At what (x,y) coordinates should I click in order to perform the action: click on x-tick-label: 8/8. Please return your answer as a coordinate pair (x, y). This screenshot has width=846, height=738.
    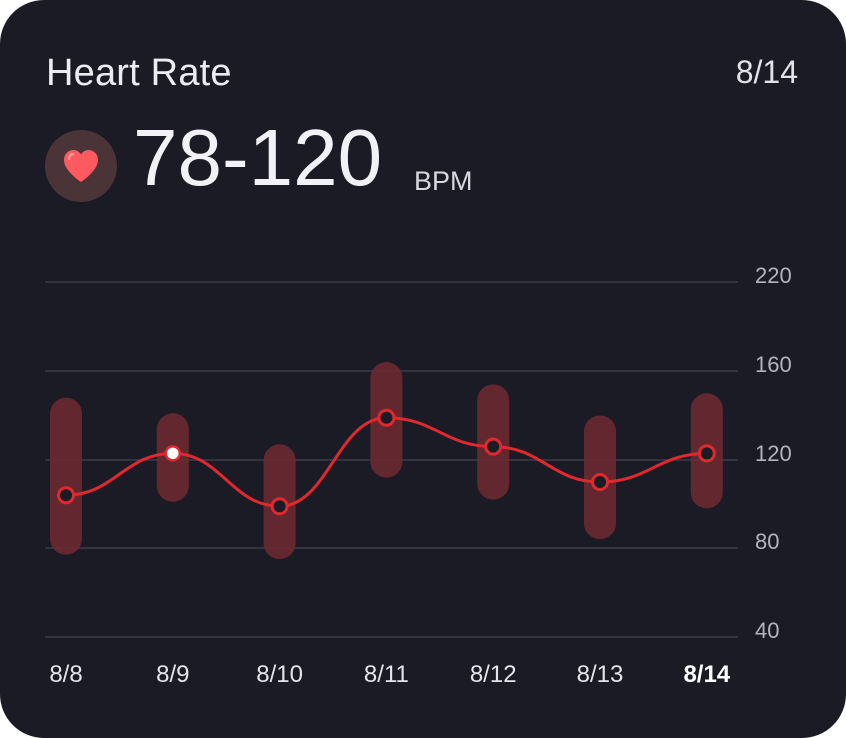
    Looking at the image, I should click on (65, 674).